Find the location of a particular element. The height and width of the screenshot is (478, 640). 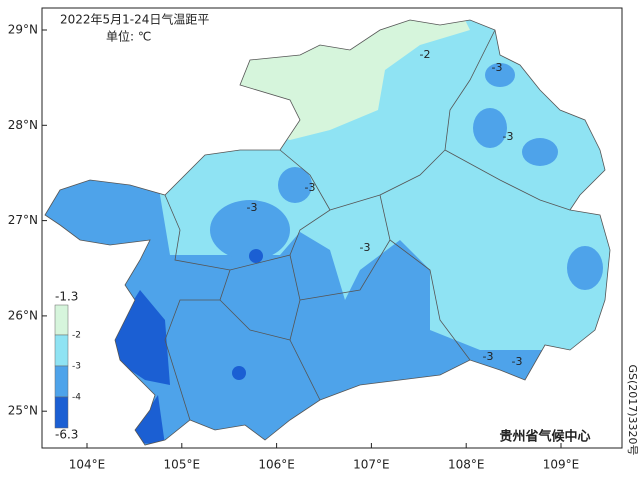

map-title: 2022年5月1-24日气温距平 is located at coordinates (134, 19).